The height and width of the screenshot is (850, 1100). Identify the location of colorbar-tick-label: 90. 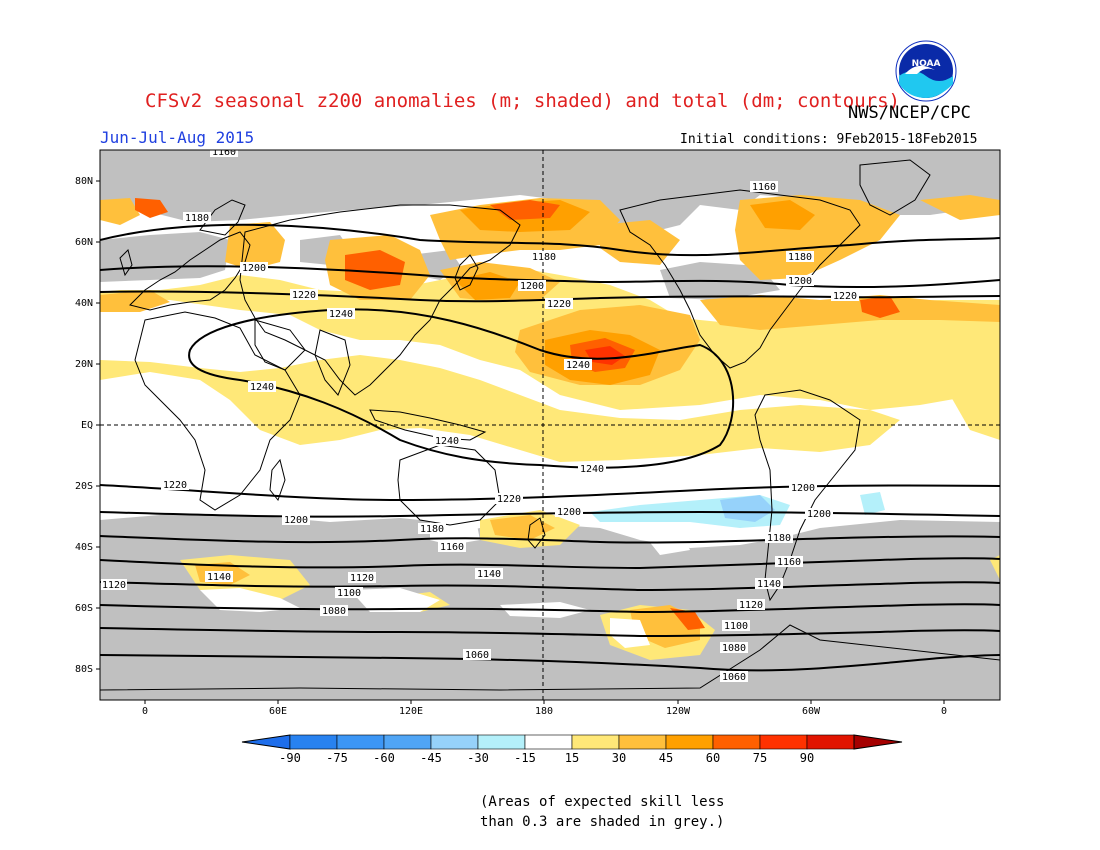
(807, 758).